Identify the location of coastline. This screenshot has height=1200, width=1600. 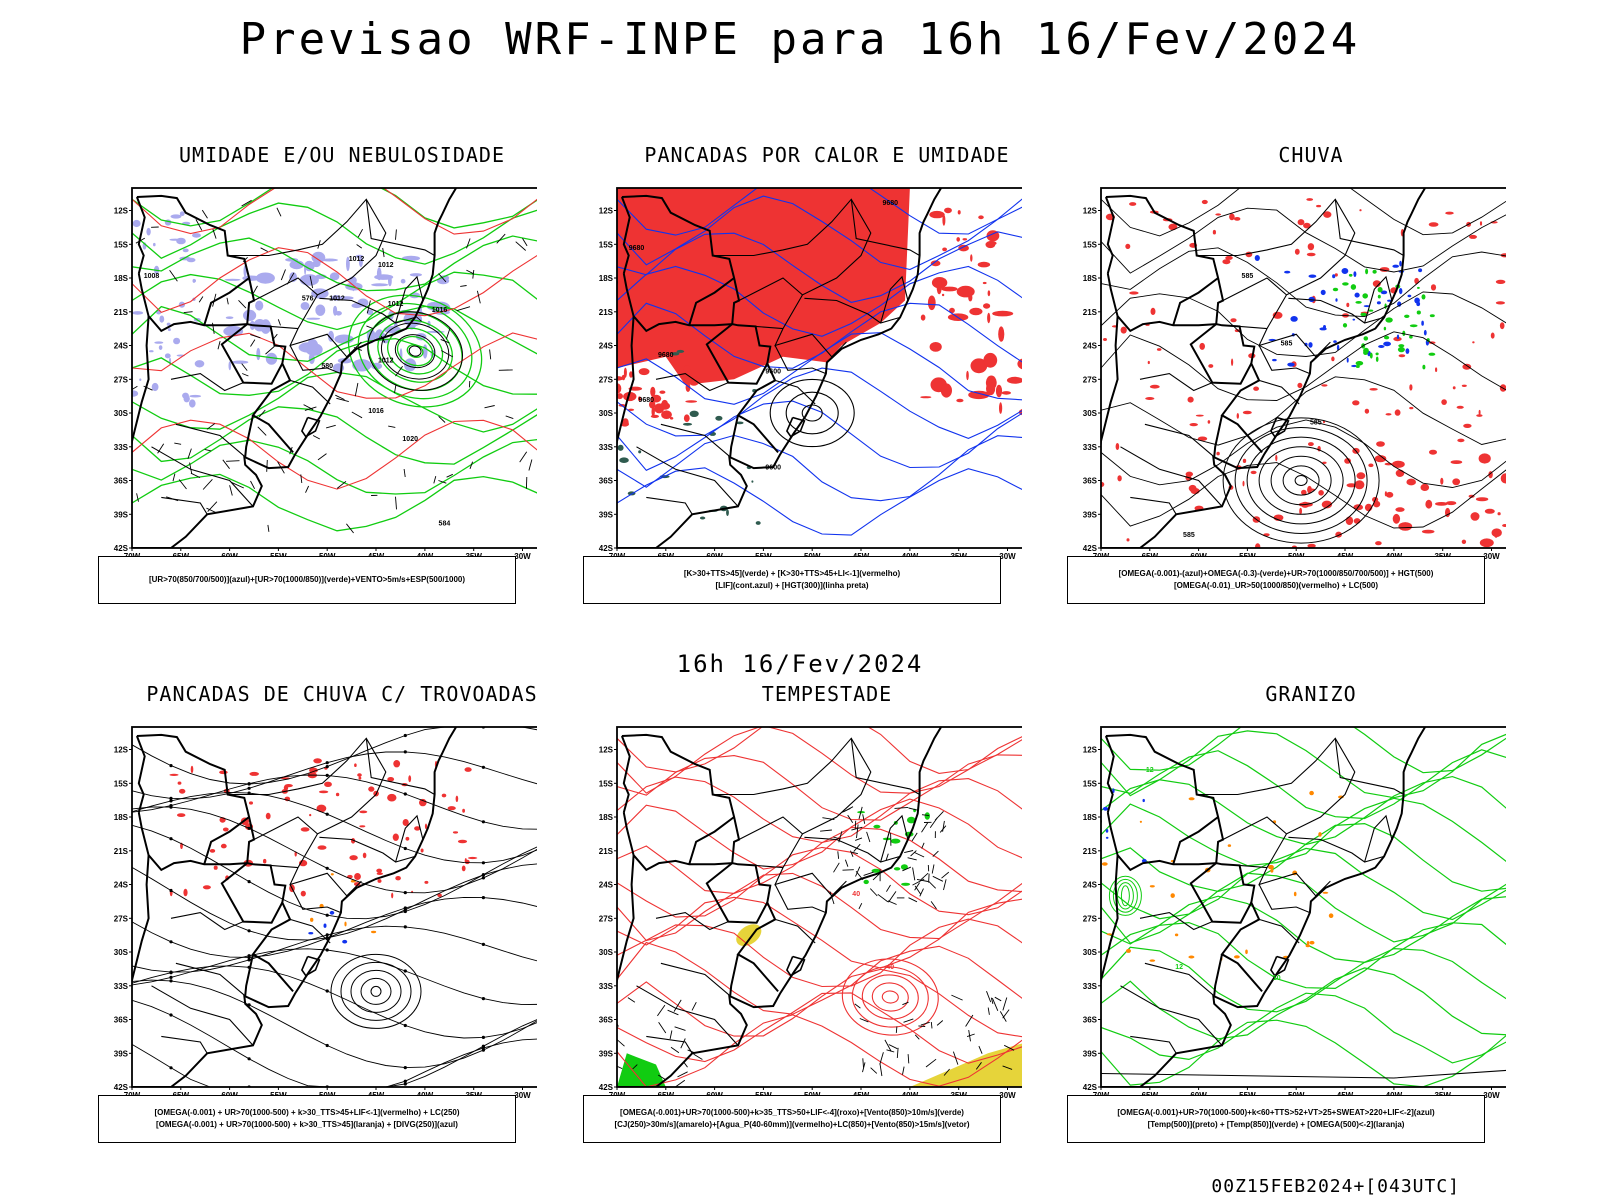
(294, 368).